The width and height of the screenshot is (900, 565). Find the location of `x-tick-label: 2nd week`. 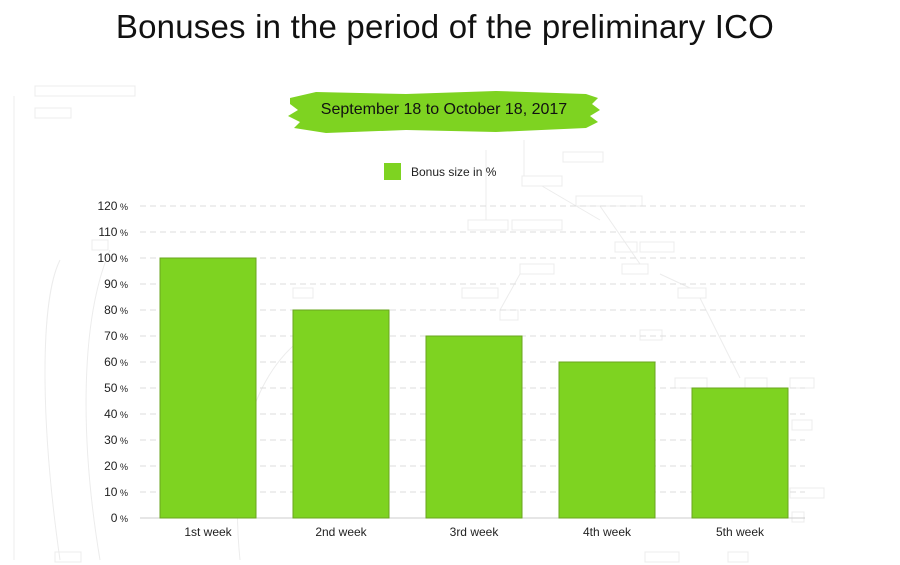

x-tick-label: 2nd week is located at coordinates (341, 532).